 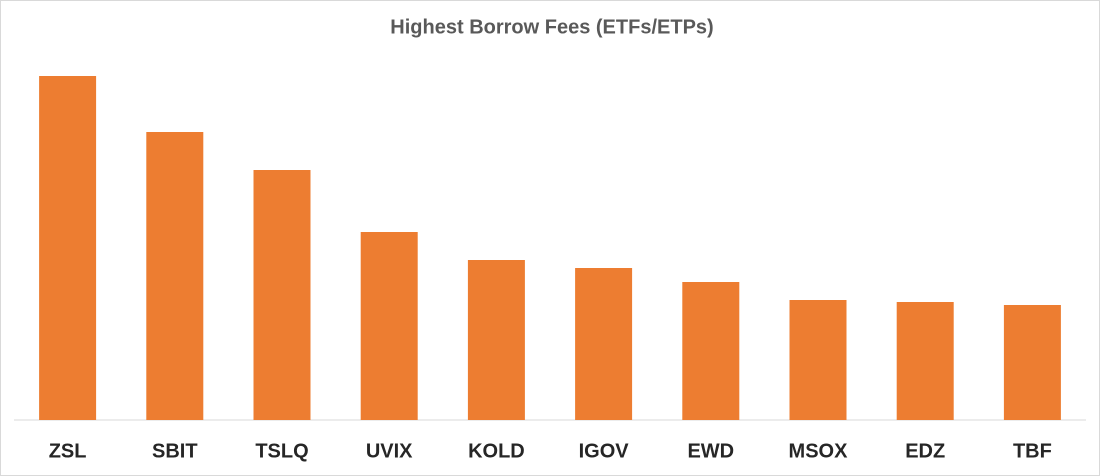 I want to click on x-tick-label: MSOX, so click(x=819, y=451).